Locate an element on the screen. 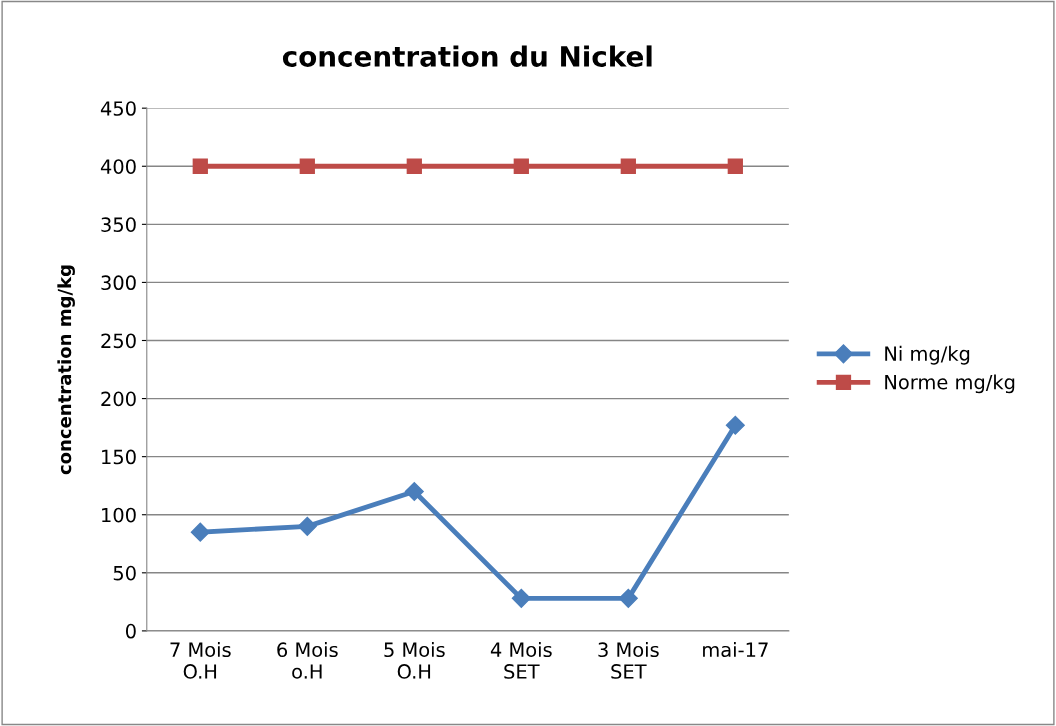 This screenshot has height=726, width=1056. y-tick-label: 0 is located at coordinates (130, 631).